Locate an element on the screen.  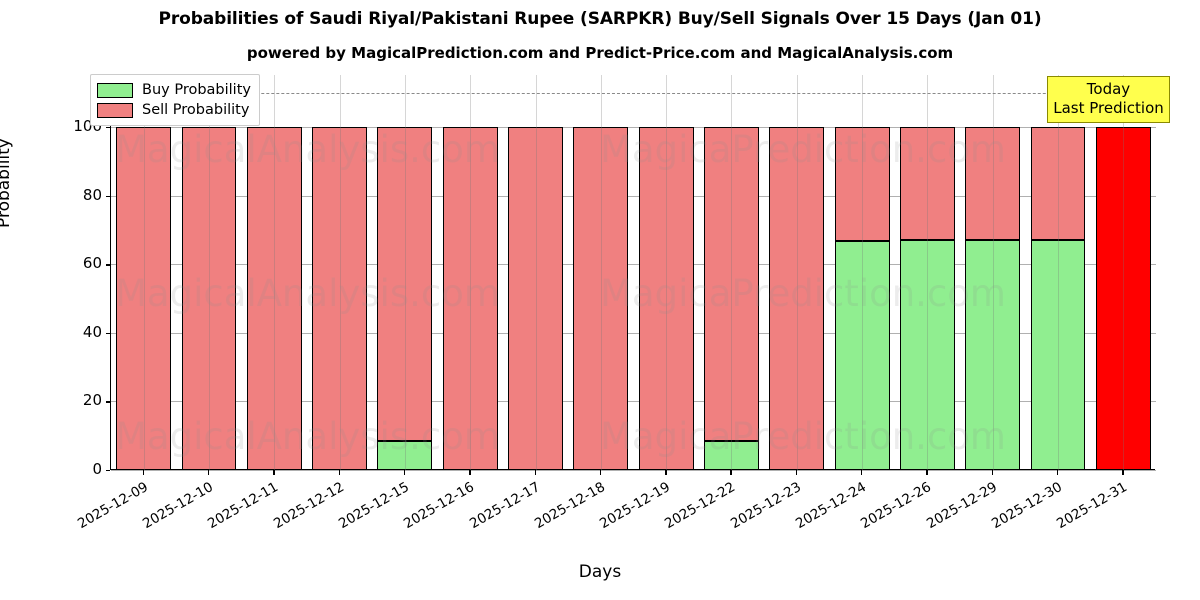
y-tick-label: 40 is located at coordinates (92, 331).